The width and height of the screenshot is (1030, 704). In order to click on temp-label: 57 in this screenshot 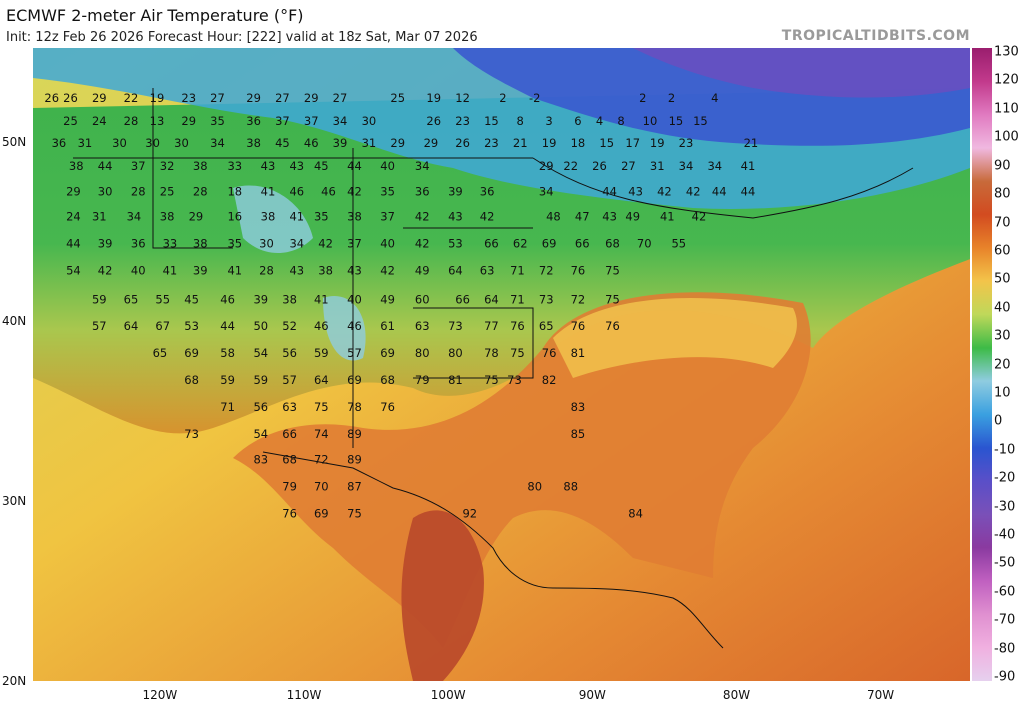, I will do `click(99, 326)`.